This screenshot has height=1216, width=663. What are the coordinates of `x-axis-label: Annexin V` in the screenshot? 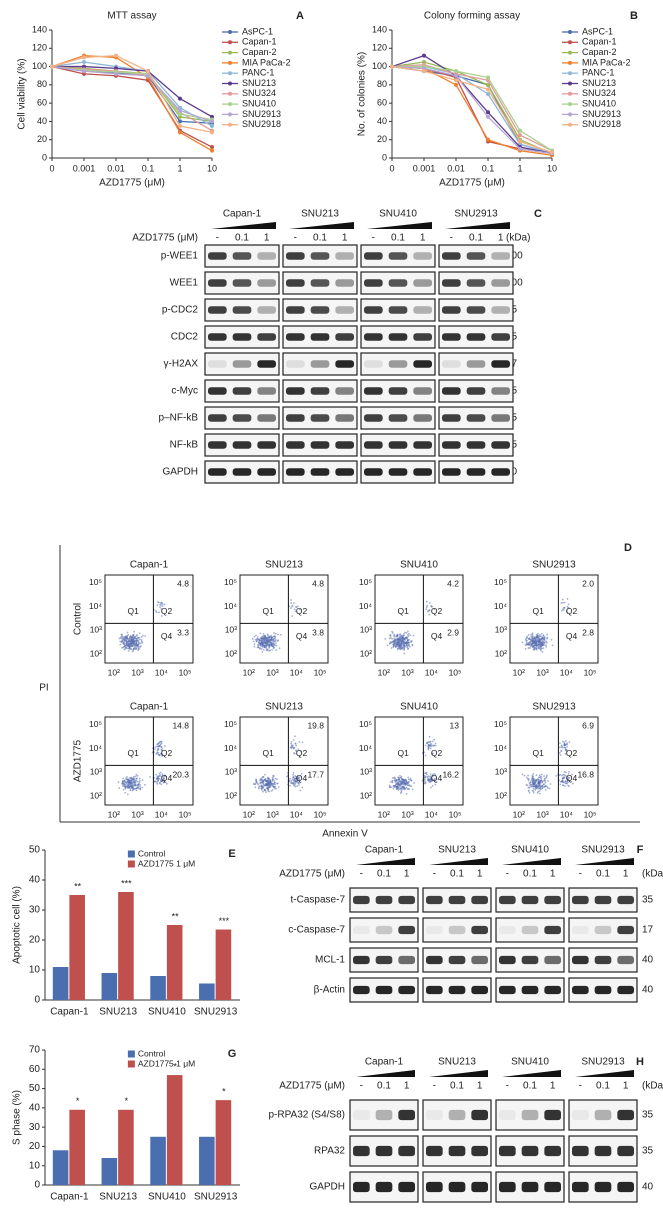 It's located at (345, 834).